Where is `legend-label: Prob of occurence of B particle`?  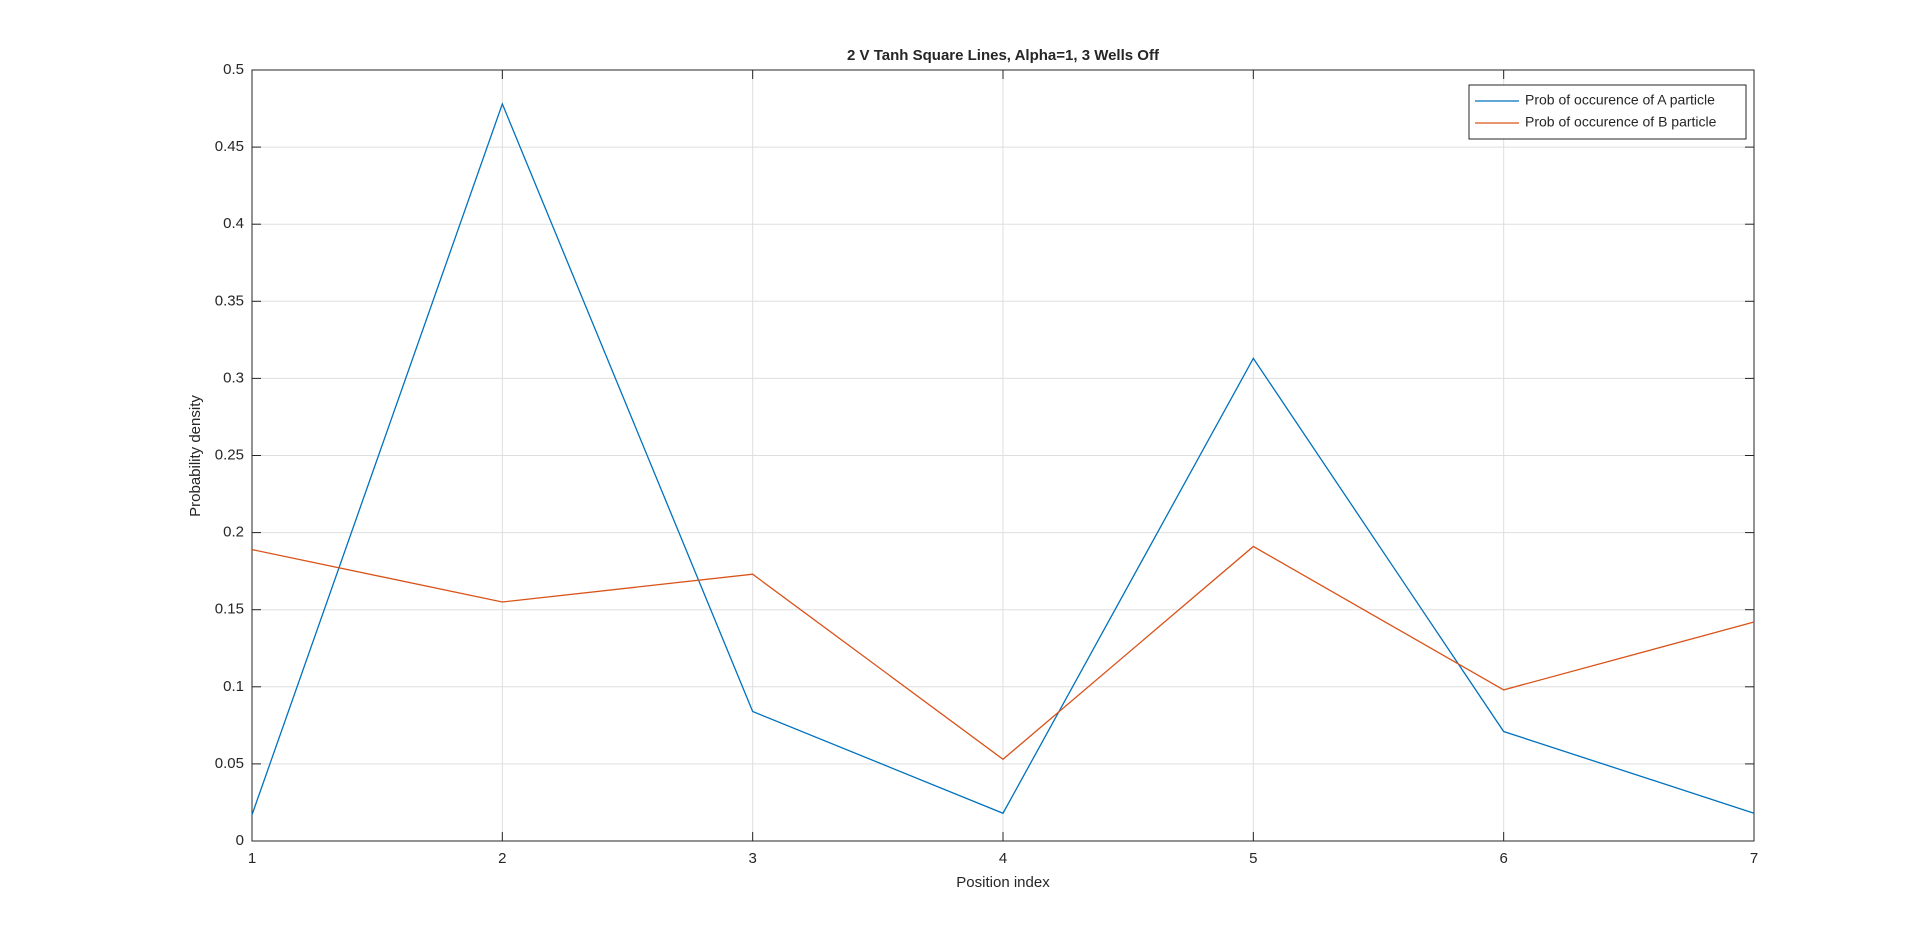 legend-label: Prob of occurence of B particle is located at coordinates (1621, 122).